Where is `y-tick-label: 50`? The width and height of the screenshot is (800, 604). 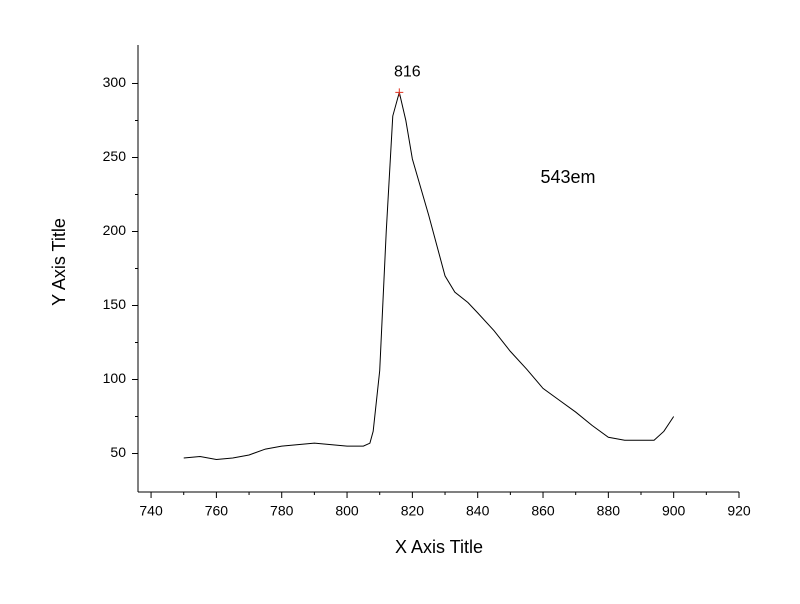
y-tick-label: 50 is located at coordinates (118, 452).